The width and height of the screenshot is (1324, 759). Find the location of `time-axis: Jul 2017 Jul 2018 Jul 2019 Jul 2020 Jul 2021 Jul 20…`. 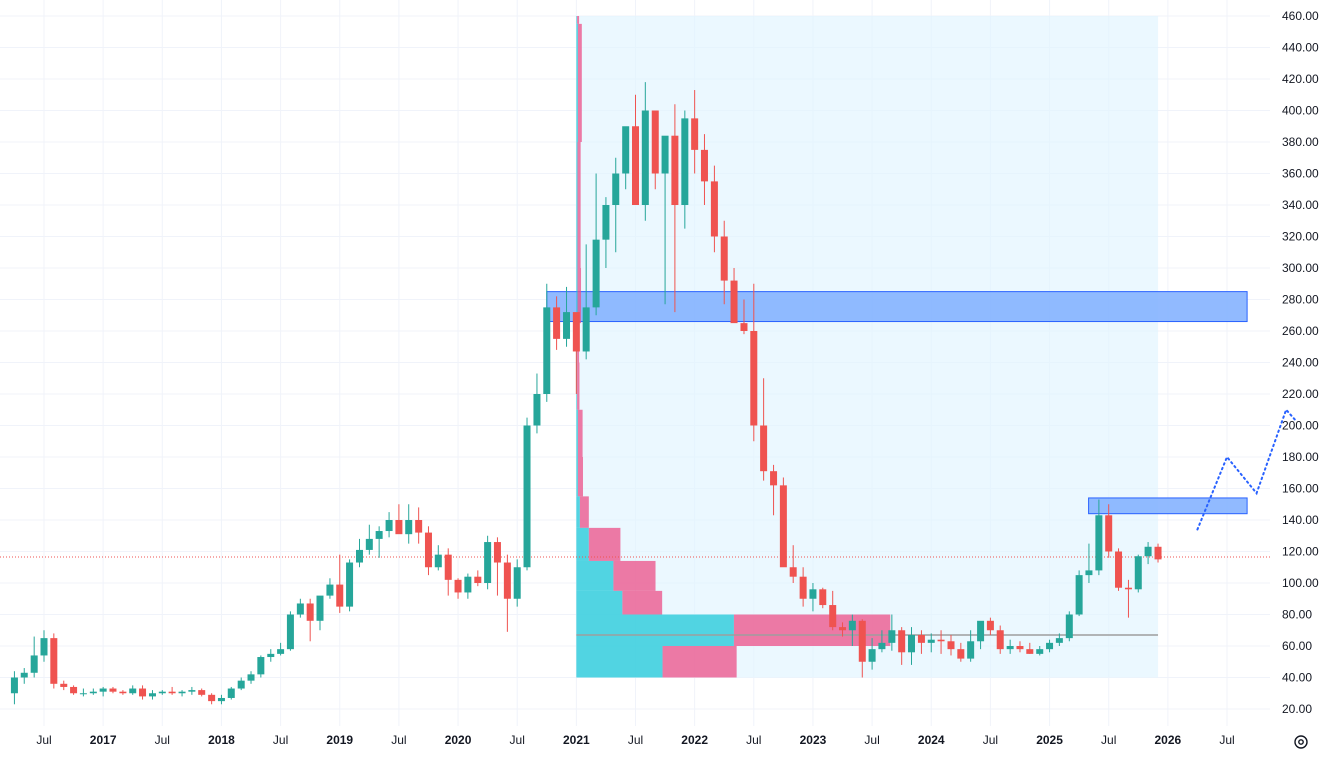

time-axis: Jul 2017 Jul 2018 Jul 2019 Jul 2020 Jul 2021 Jul 20… is located at coordinates (635, 740).